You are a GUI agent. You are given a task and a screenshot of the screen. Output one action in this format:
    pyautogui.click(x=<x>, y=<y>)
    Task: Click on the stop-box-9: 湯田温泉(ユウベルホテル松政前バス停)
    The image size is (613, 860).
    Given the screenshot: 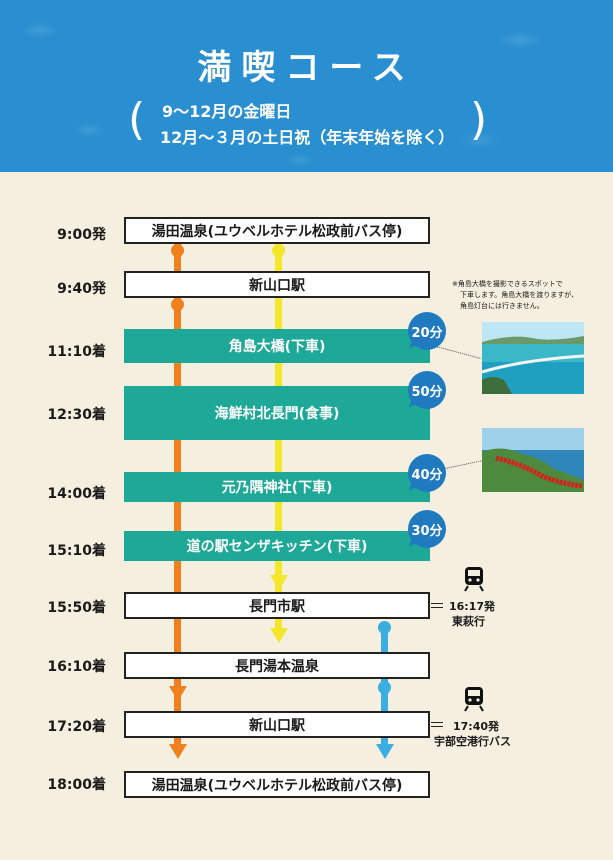 What is the action you would take?
    pyautogui.click(x=277, y=784)
    